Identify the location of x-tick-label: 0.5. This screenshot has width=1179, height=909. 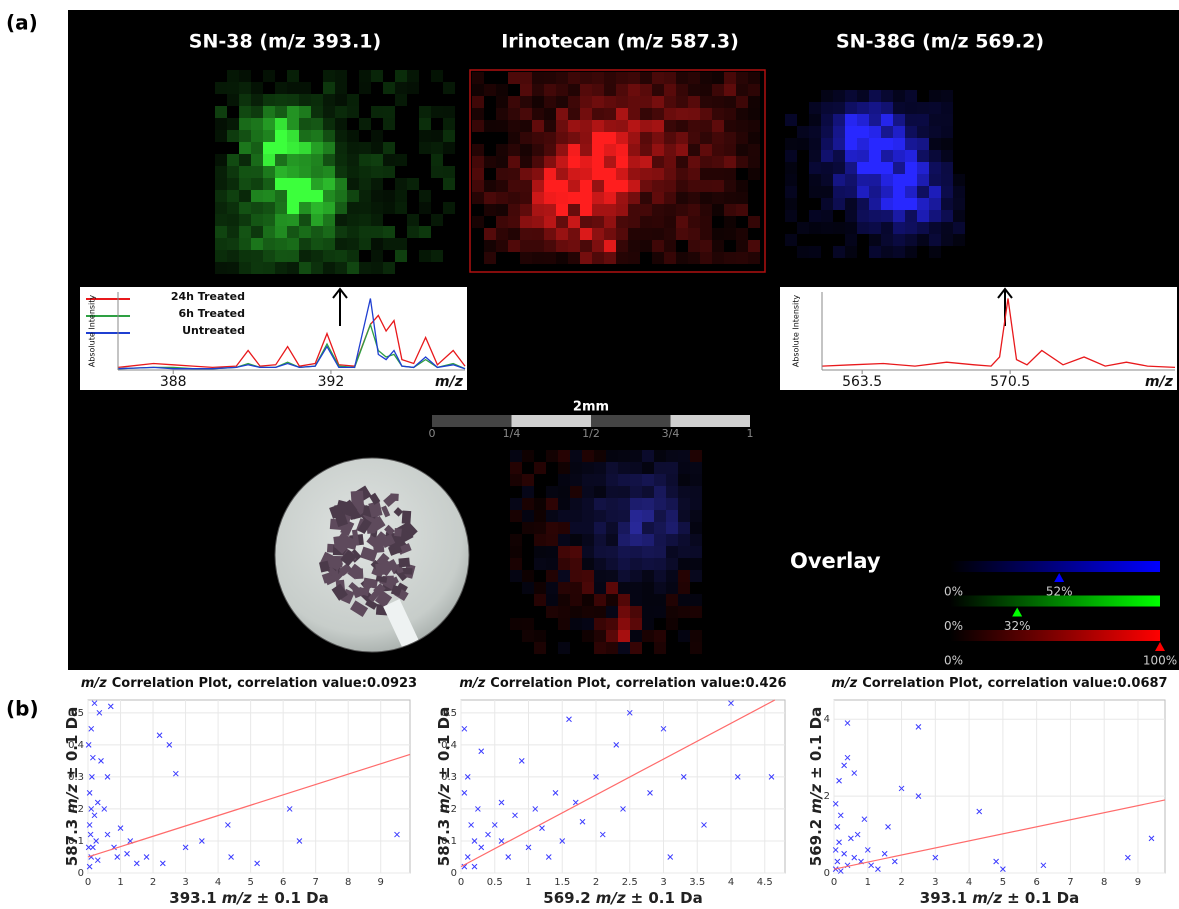
(495, 882).